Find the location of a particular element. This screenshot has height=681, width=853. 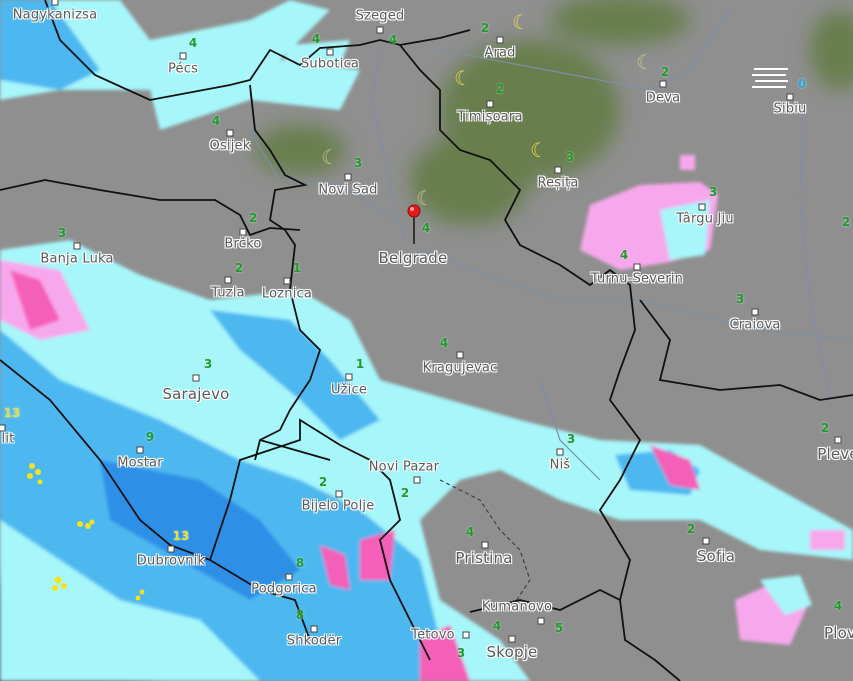

city-label: Kumanovo is located at coordinates (517, 607).